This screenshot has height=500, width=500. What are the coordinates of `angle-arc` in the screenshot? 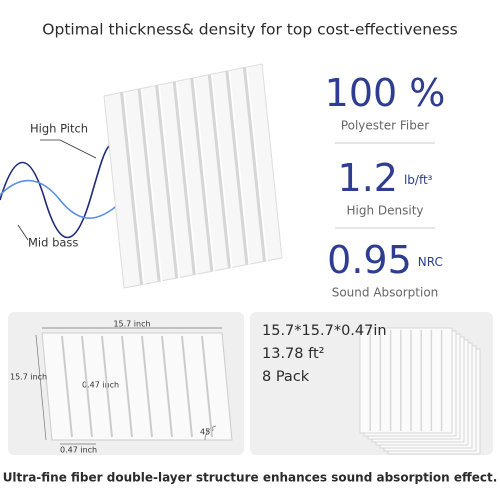 It's located at (210, 433).